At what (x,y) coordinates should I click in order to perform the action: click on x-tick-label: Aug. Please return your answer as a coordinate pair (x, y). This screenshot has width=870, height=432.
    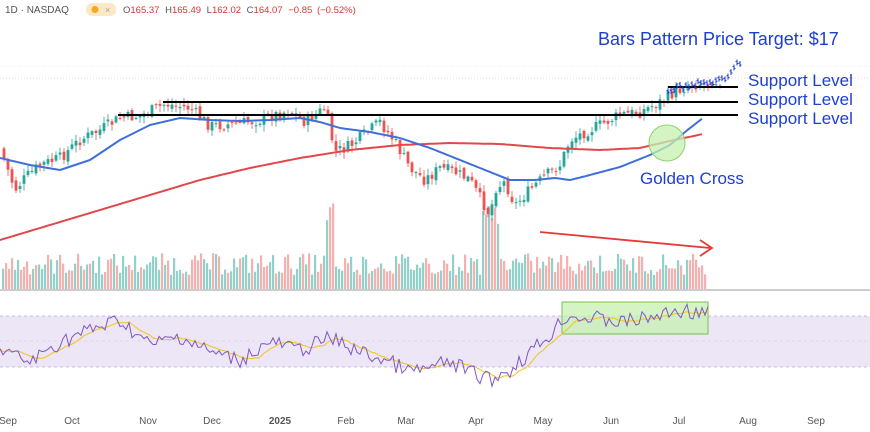
    Looking at the image, I should click on (748, 421).